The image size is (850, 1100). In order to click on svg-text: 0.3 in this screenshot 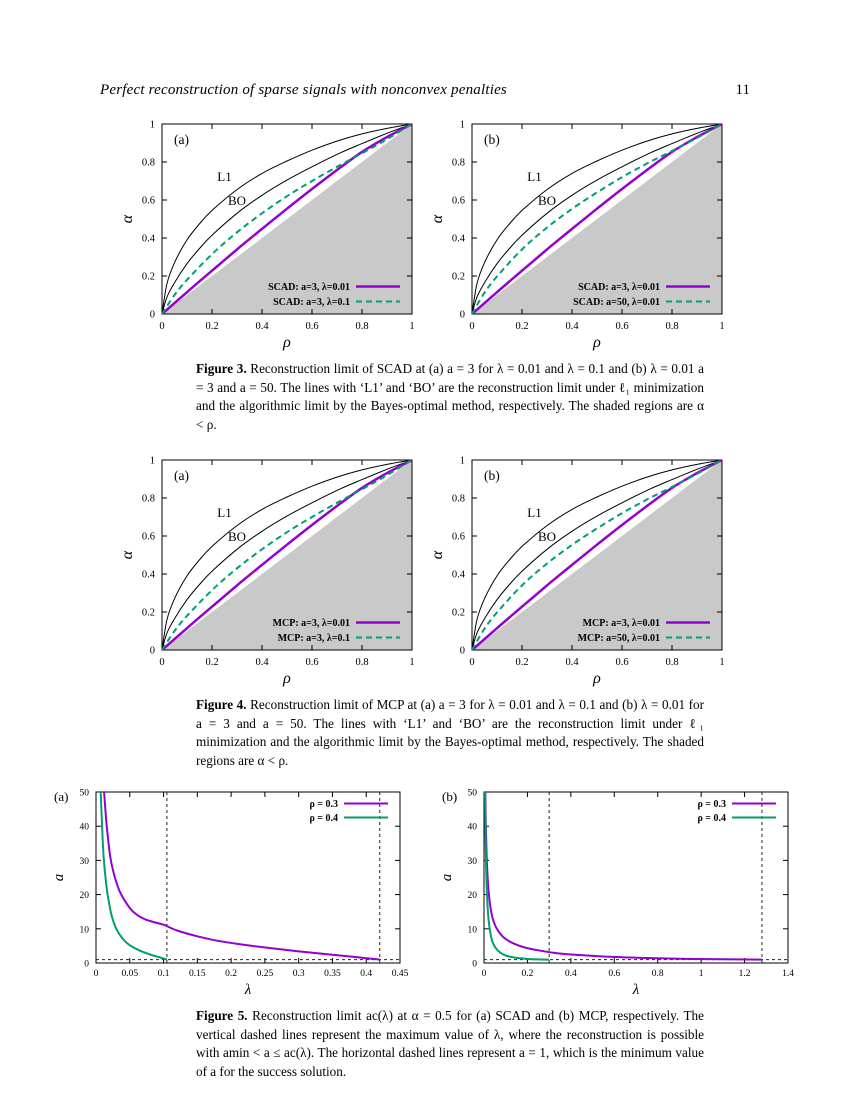, I will do `click(299, 974)`.